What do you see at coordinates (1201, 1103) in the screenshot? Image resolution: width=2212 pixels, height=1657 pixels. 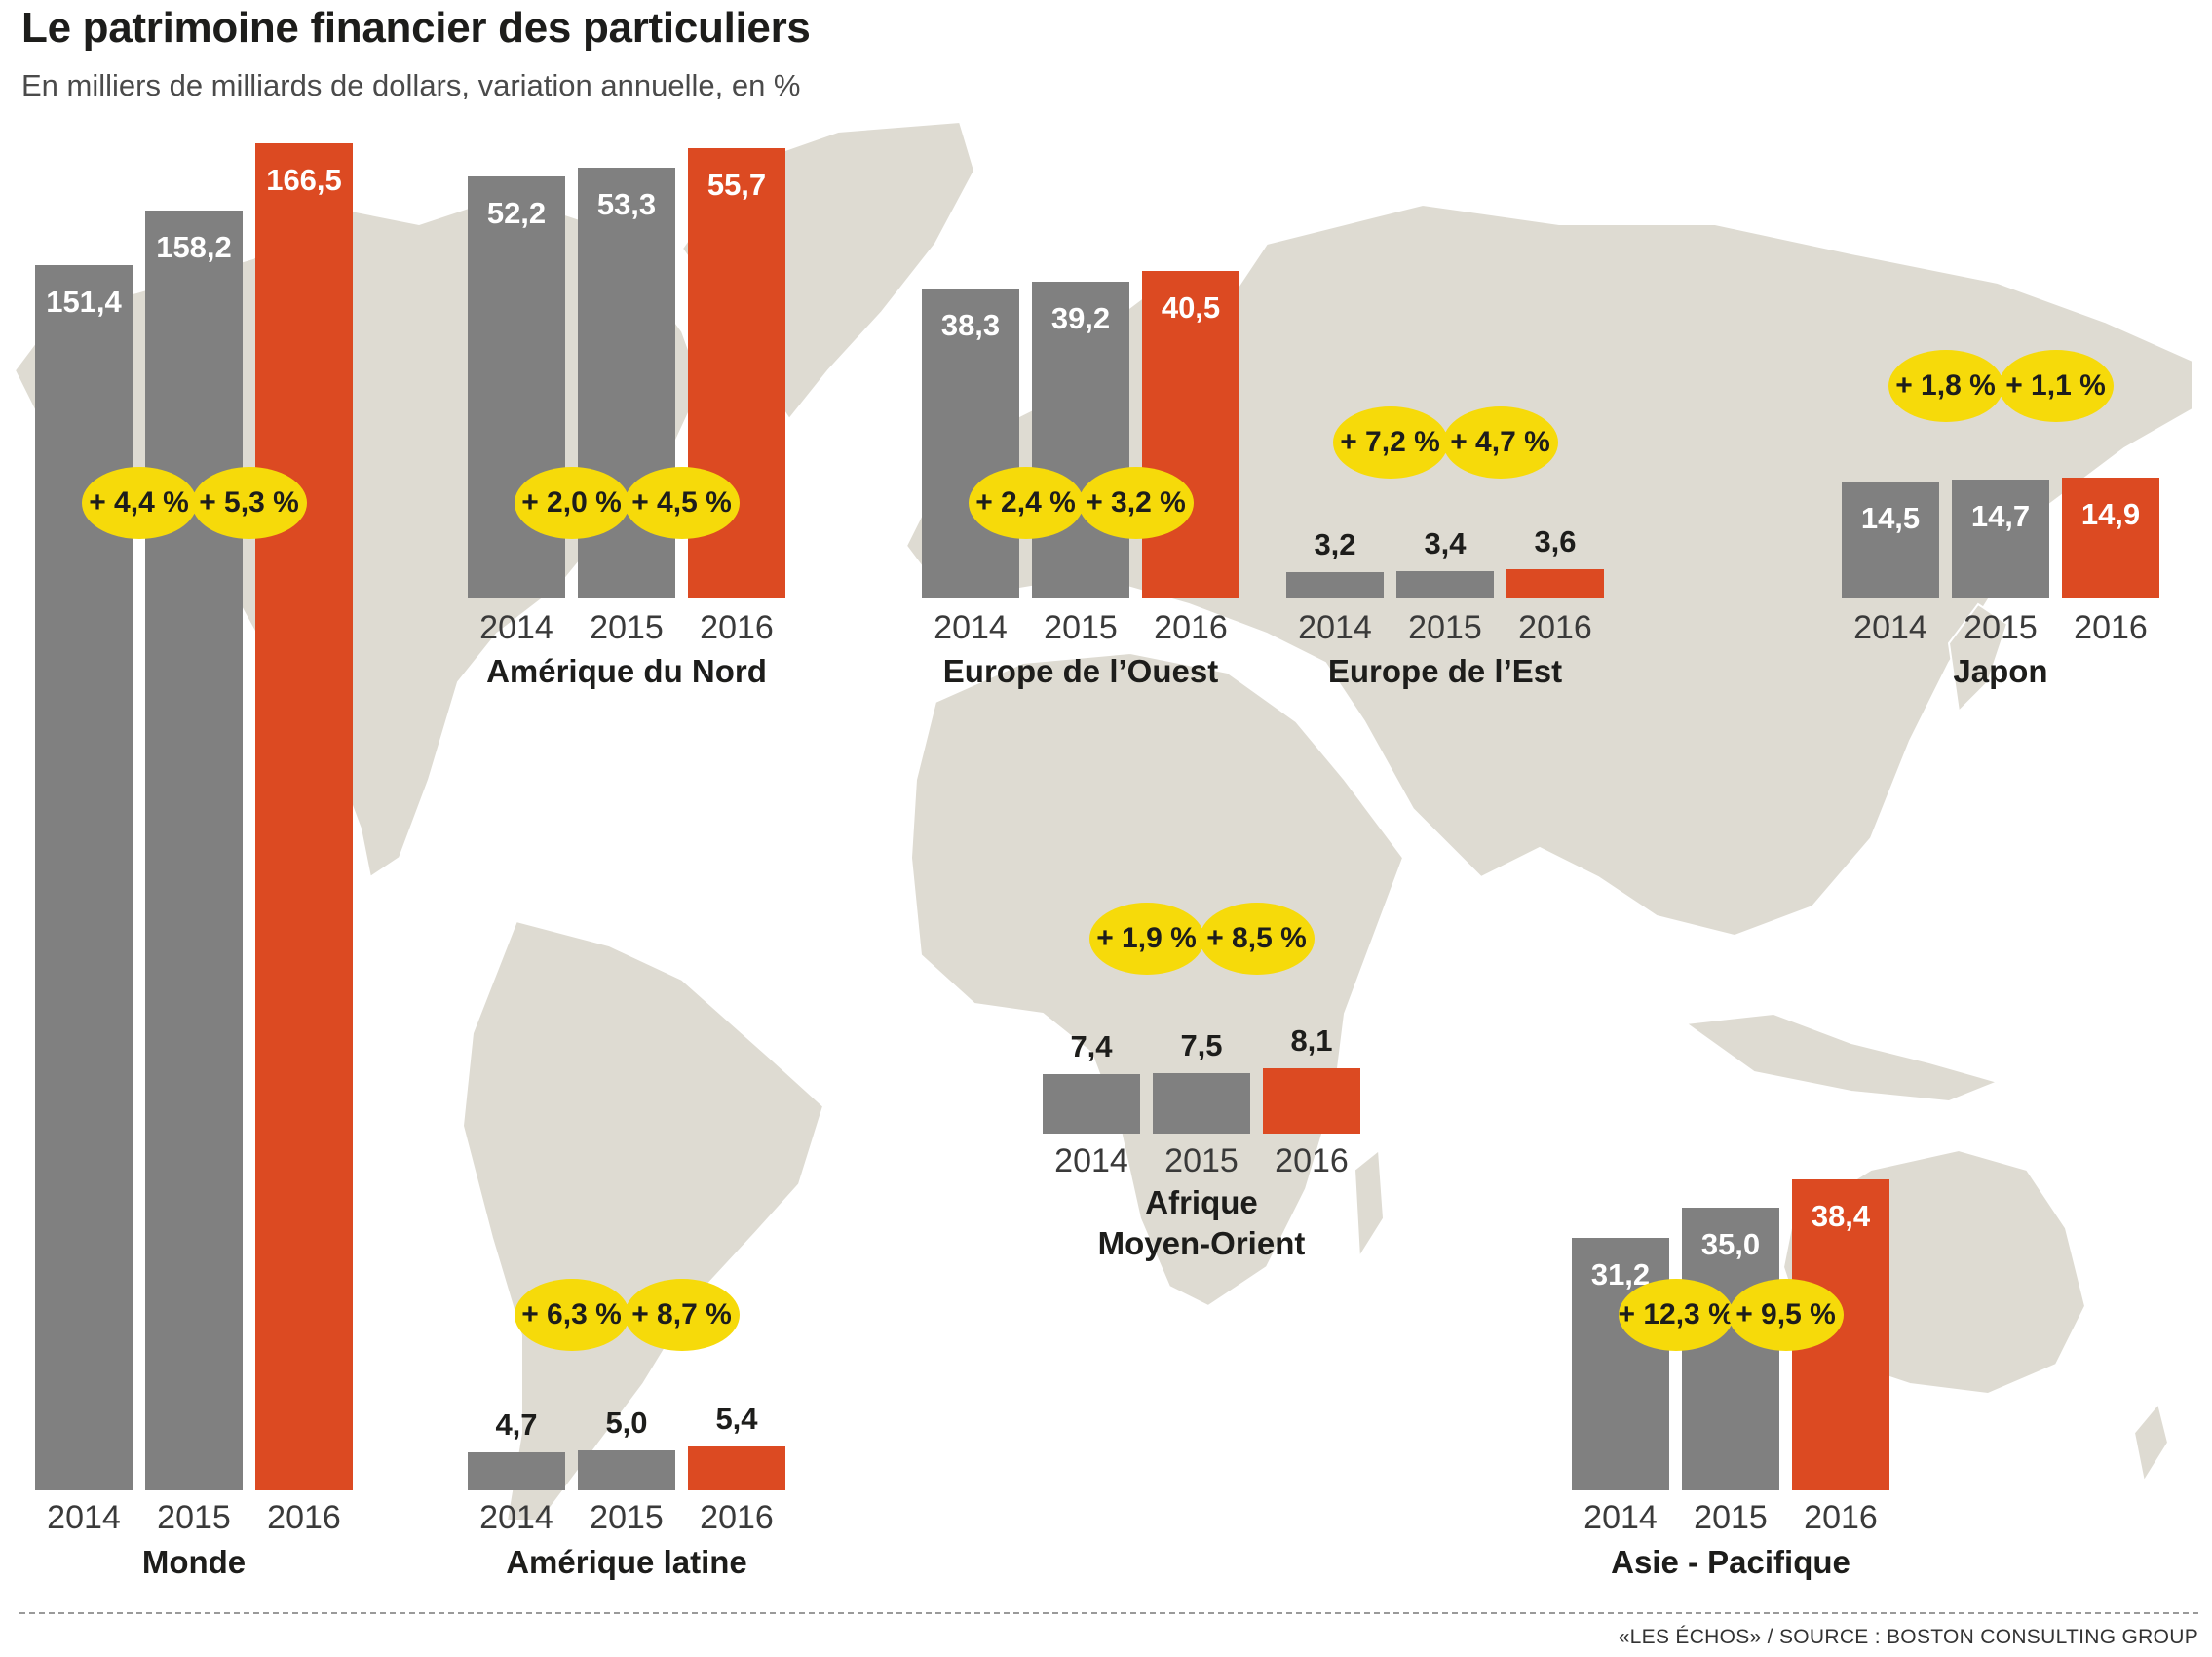 I see `bar-afrique-2015` at bounding box center [1201, 1103].